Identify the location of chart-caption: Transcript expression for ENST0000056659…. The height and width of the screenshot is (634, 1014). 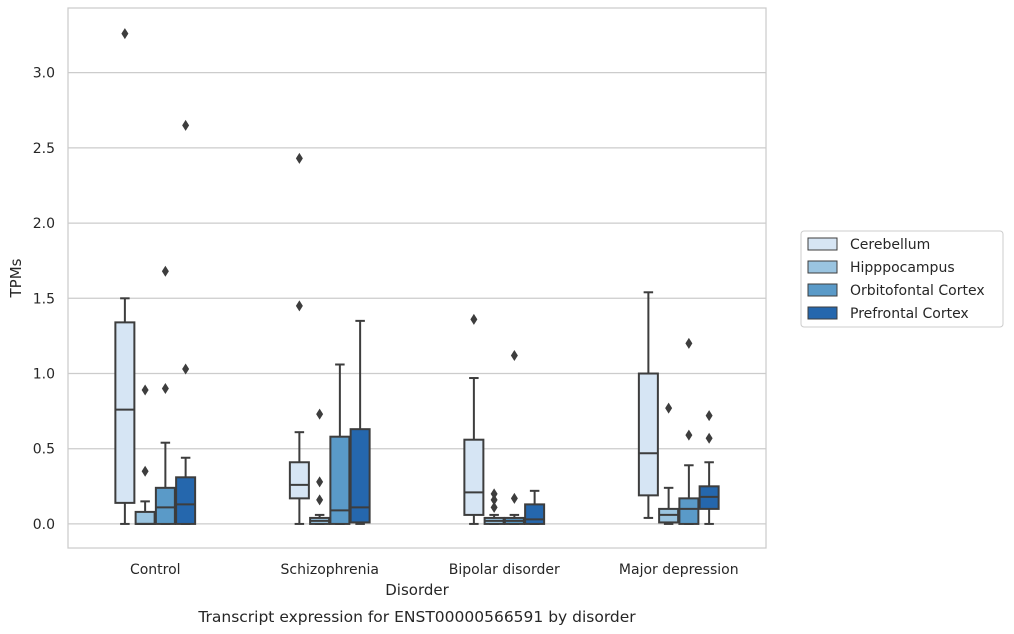
(416, 617).